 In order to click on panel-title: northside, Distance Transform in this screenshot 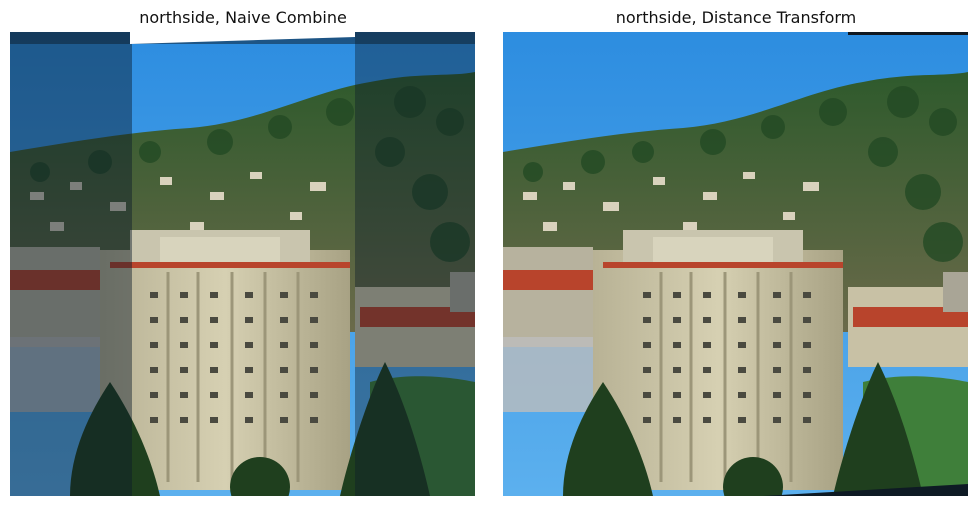, I will do `click(736, 17)`.